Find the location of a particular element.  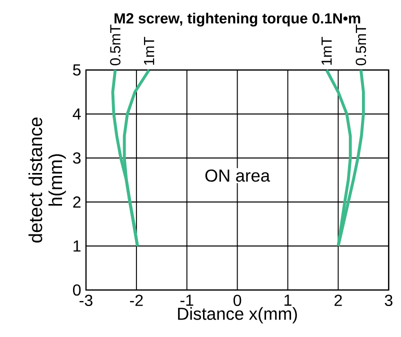

x-tick-label: 3 is located at coordinates (388, 300).